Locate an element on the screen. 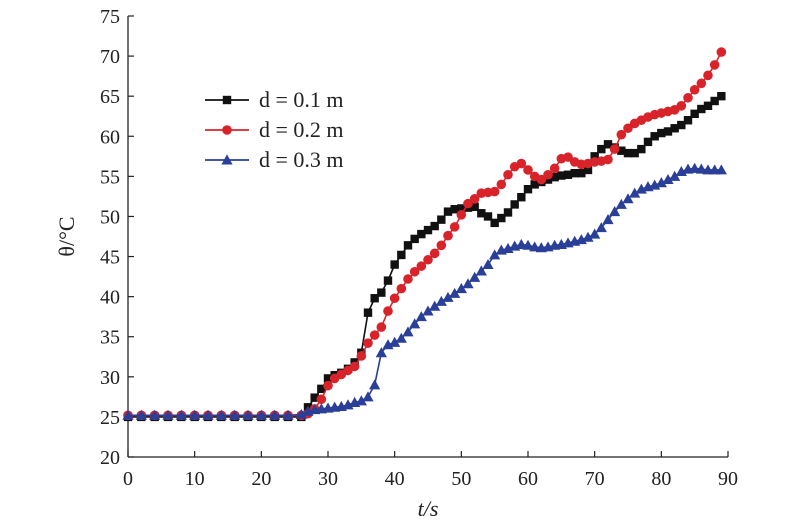  legend-item-3: d = 0.3 m is located at coordinates (274, 159).